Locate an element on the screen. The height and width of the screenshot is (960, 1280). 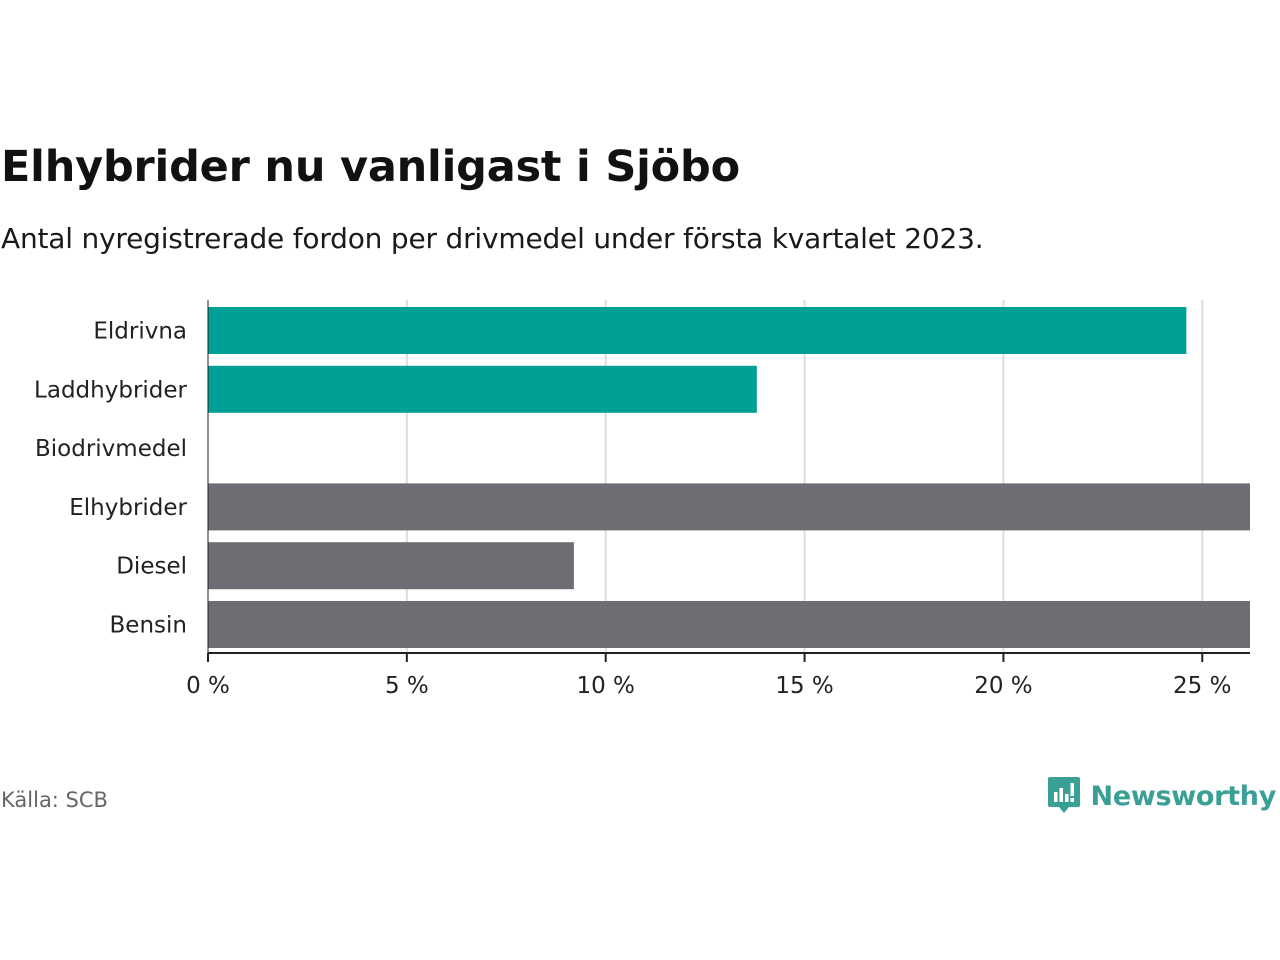
newsworthy-logo-icon is located at coordinates (1063, 795).